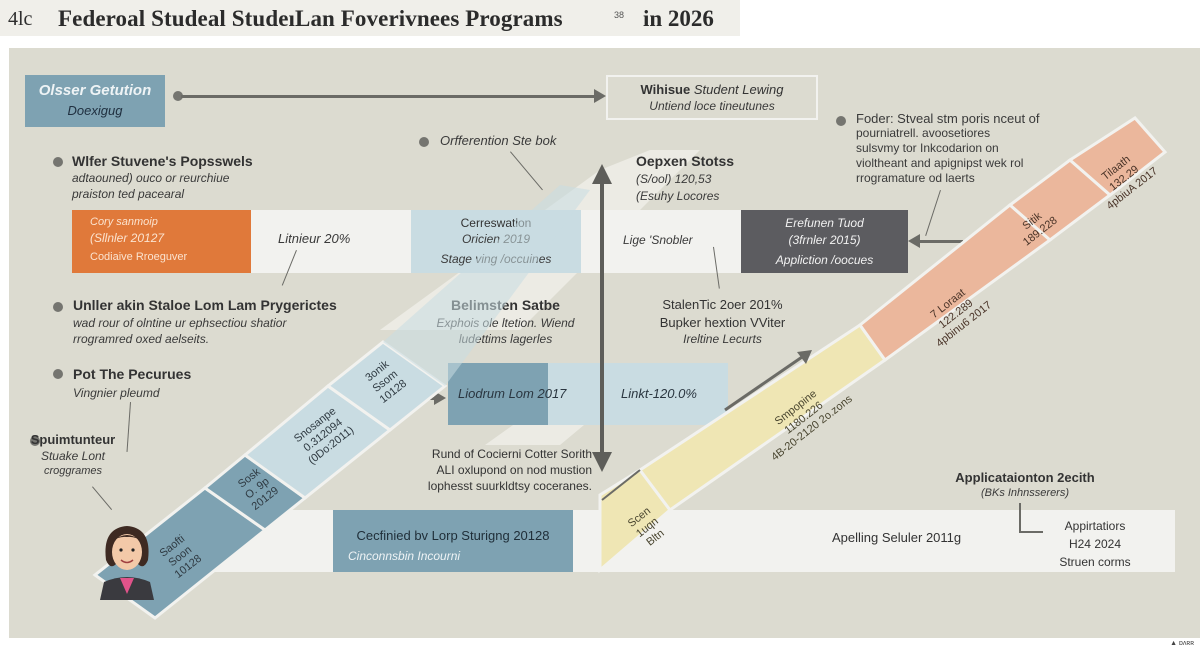 This screenshot has height=654, width=1200. What do you see at coordinates (914, 241) in the screenshot?
I see `arrow-left-icon` at bounding box center [914, 241].